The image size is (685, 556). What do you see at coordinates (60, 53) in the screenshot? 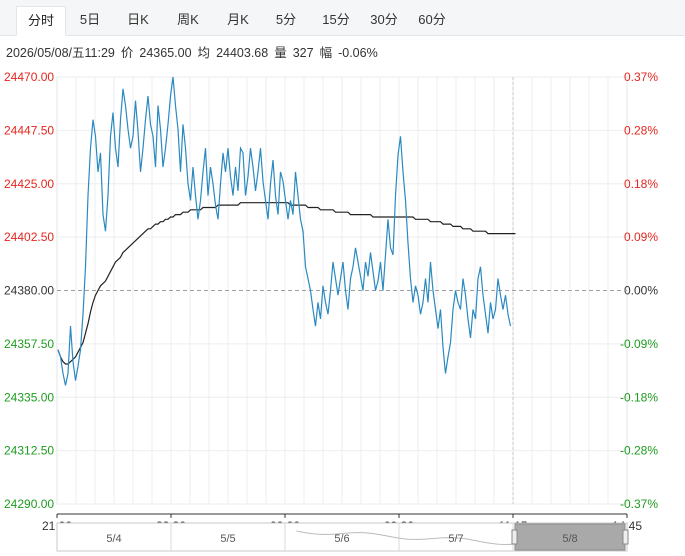
I see `quote-datetime: 2026/05/08/五11:29` at bounding box center [60, 53].